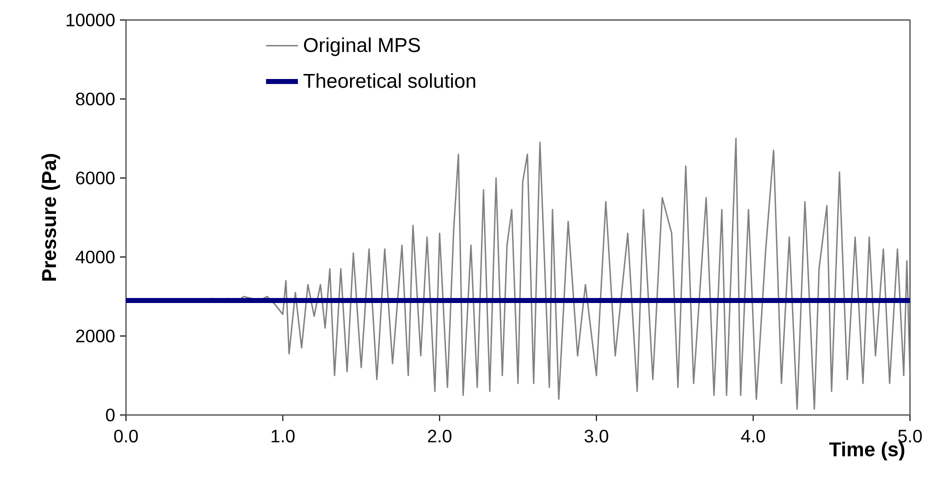  Describe the element at coordinates (753, 436) in the screenshot. I see `x-tick-label: 4.0` at that location.